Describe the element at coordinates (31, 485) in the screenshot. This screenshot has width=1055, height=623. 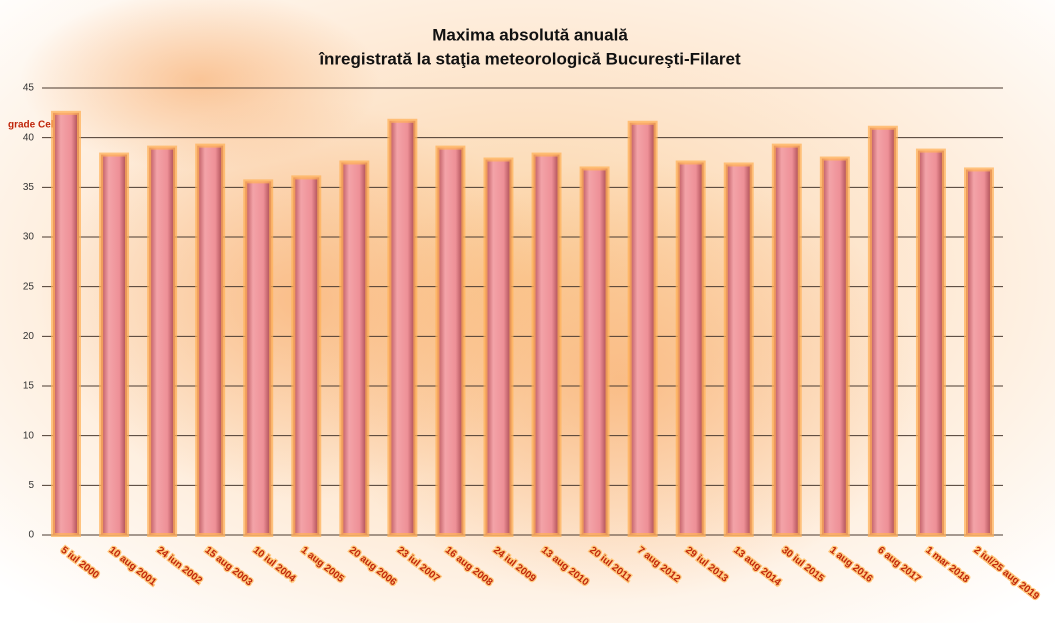
I see `y-tick-label: 5` at that location.